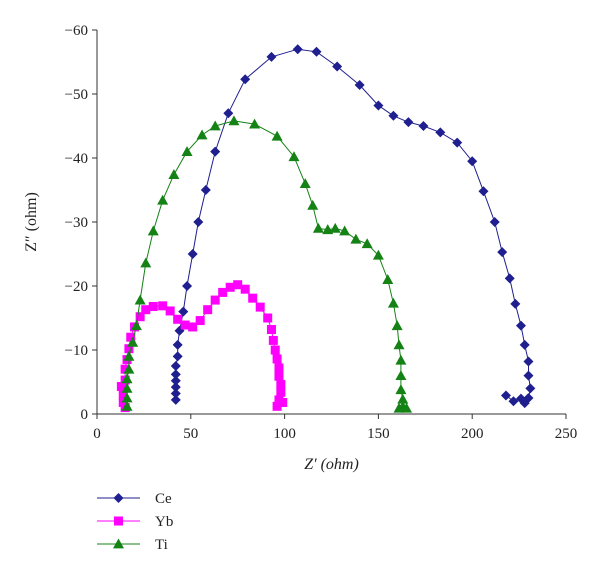  Describe the element at coordinates (190, 434) in the screenshot. I see `x-tick-label: 50` at that location.